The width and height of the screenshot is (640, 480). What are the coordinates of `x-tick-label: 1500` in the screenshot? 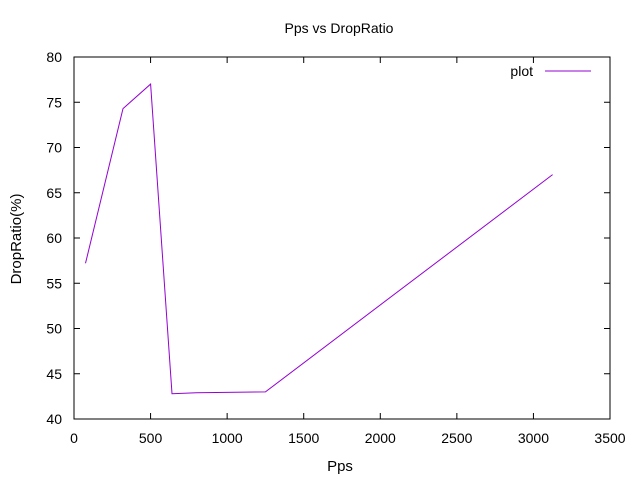 It's located at (303, 438).